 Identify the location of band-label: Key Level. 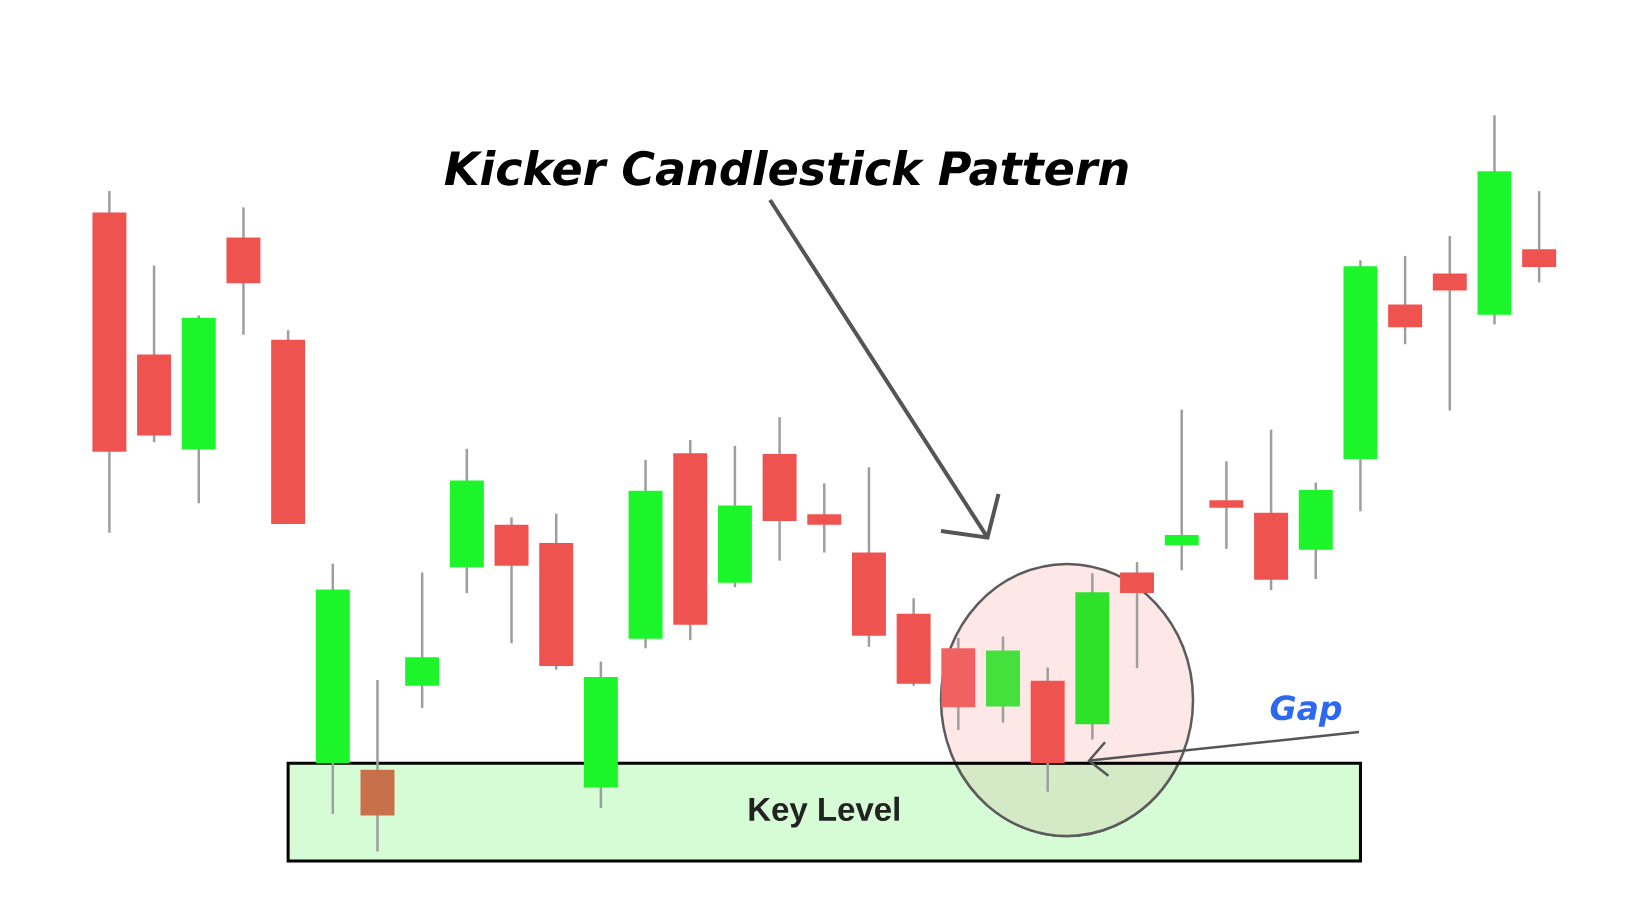
(824, 812).